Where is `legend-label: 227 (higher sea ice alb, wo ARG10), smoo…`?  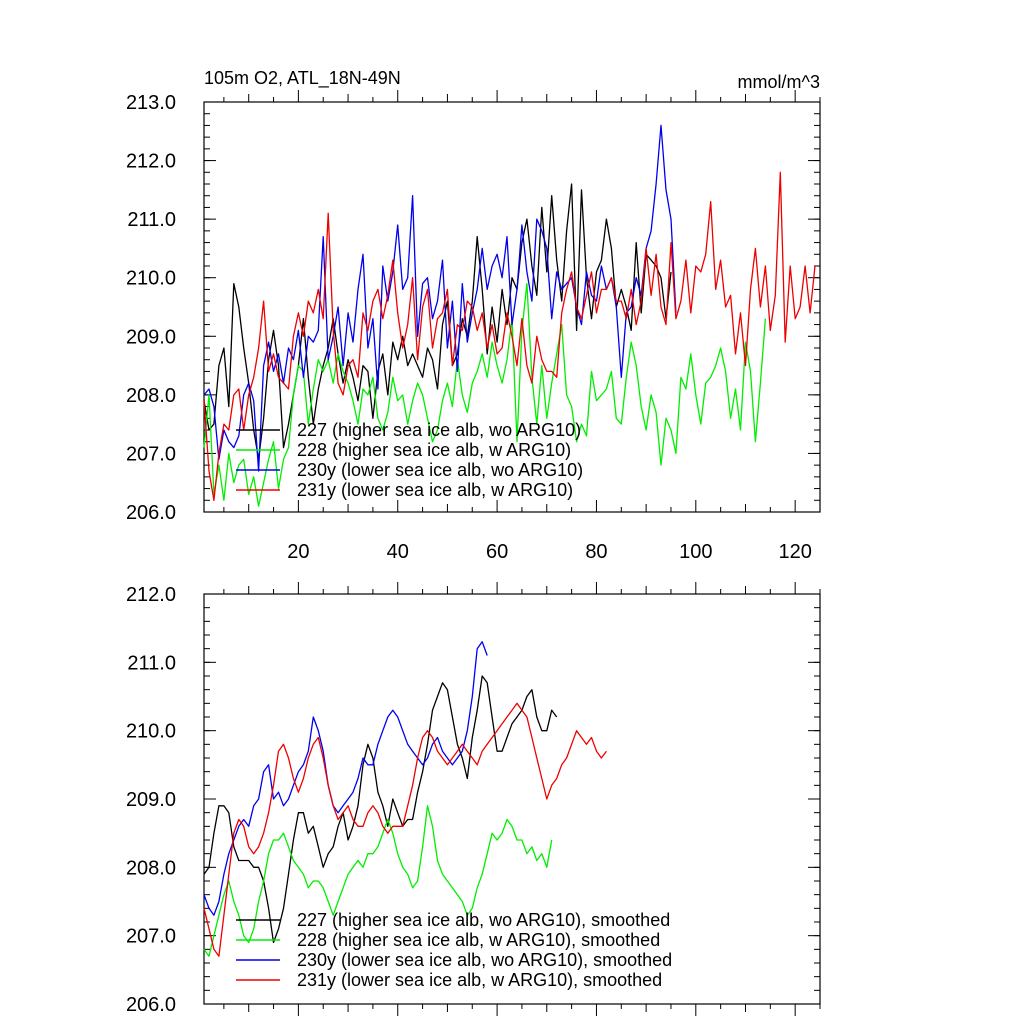
legend-label: 227 (higher sea ice alb, wo ARG10), smoo… is located at coordinates (483, 920).